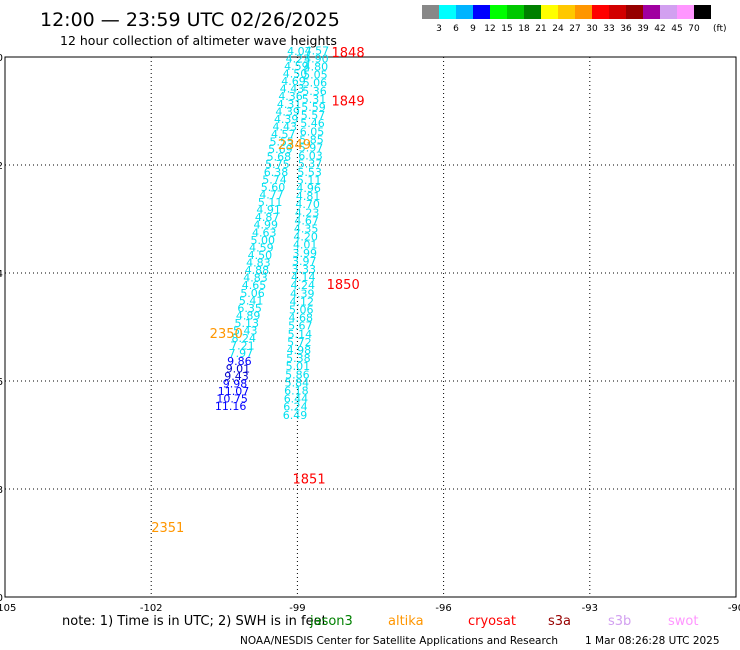 This screenshot has height=650, width=740. What do you see at coordinates (297, 374) in the screenshot?
I see `wave-height-point: 5.86` at bounding box center [297, 374].